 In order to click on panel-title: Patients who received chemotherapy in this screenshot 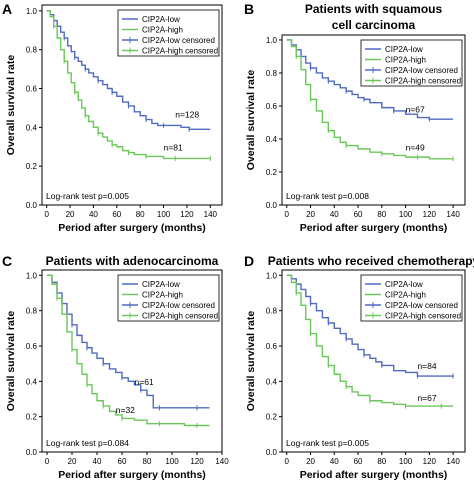, I will do `click(371, 261)`.